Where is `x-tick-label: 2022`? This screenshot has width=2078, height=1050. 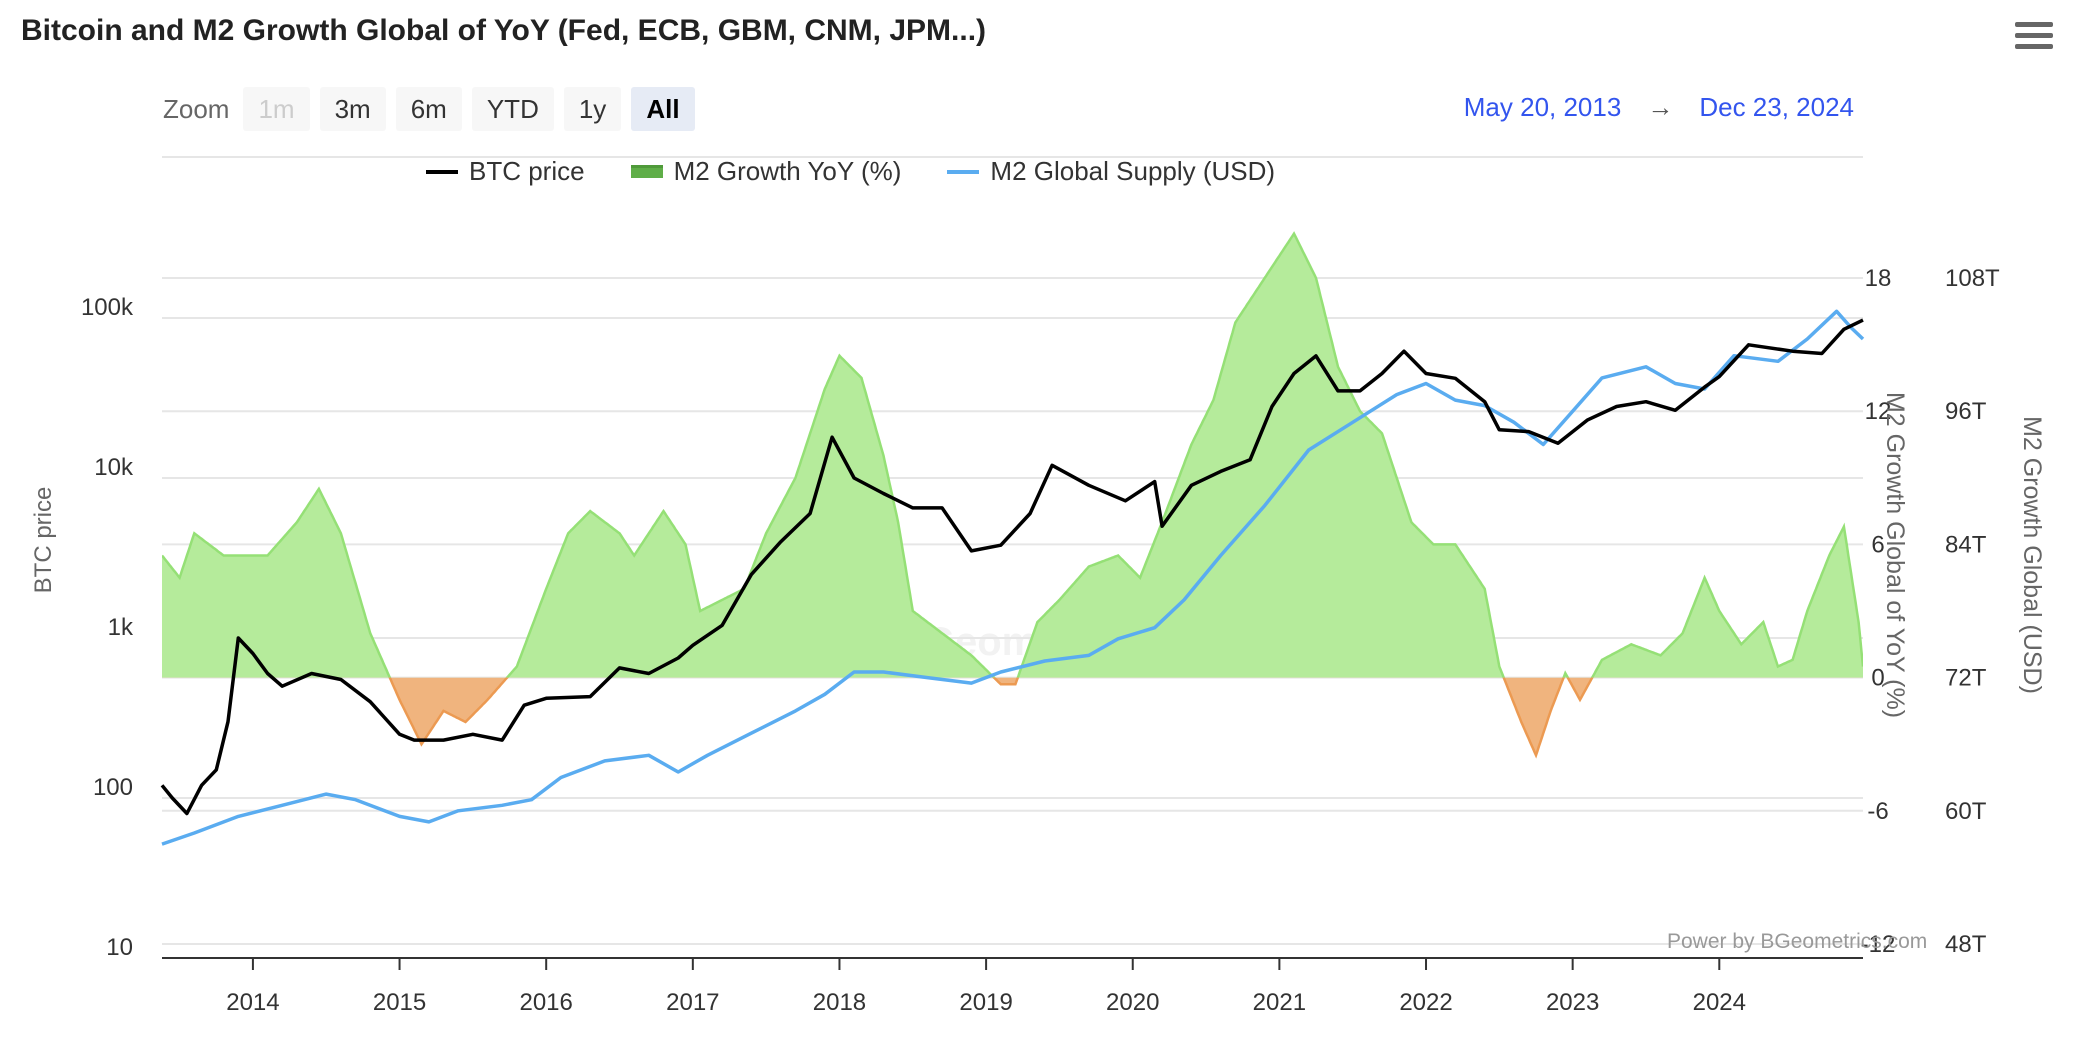 x-tick-label: 2022 is located at coordinates (1425, 1002).